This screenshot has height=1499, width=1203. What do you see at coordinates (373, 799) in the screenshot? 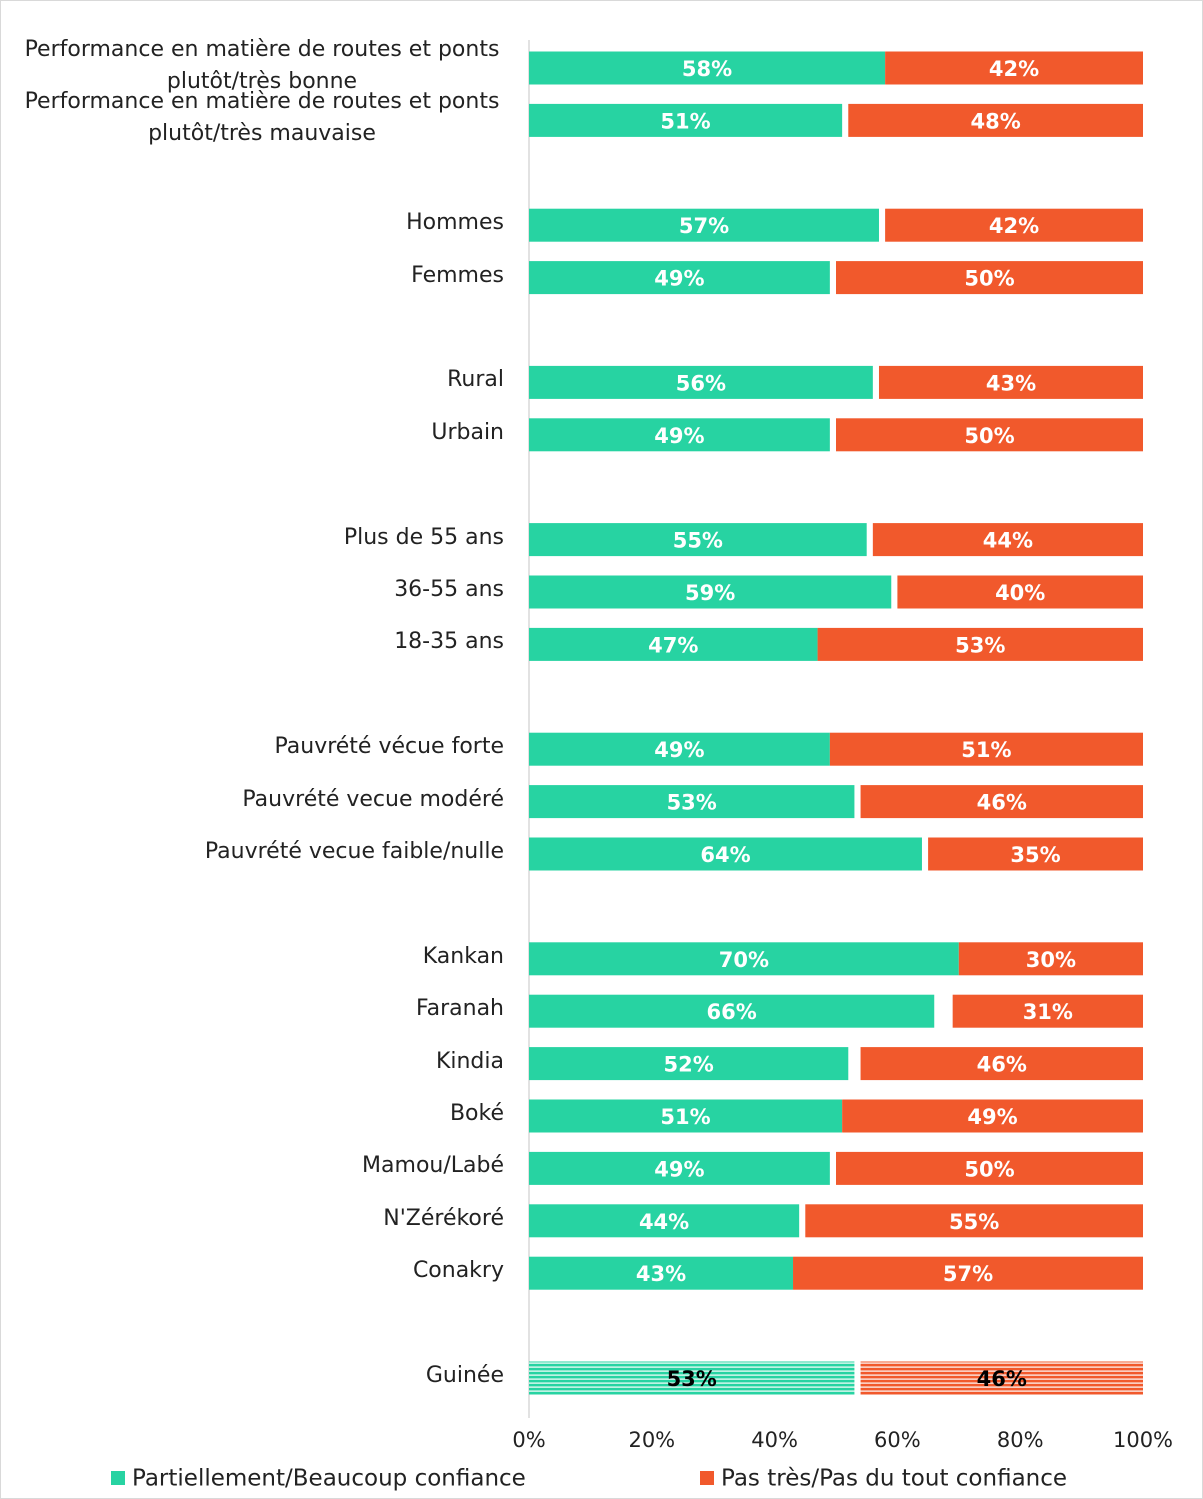
I see `category-label: Pauvrété vecue modéré` at bounding box center [373, 799].